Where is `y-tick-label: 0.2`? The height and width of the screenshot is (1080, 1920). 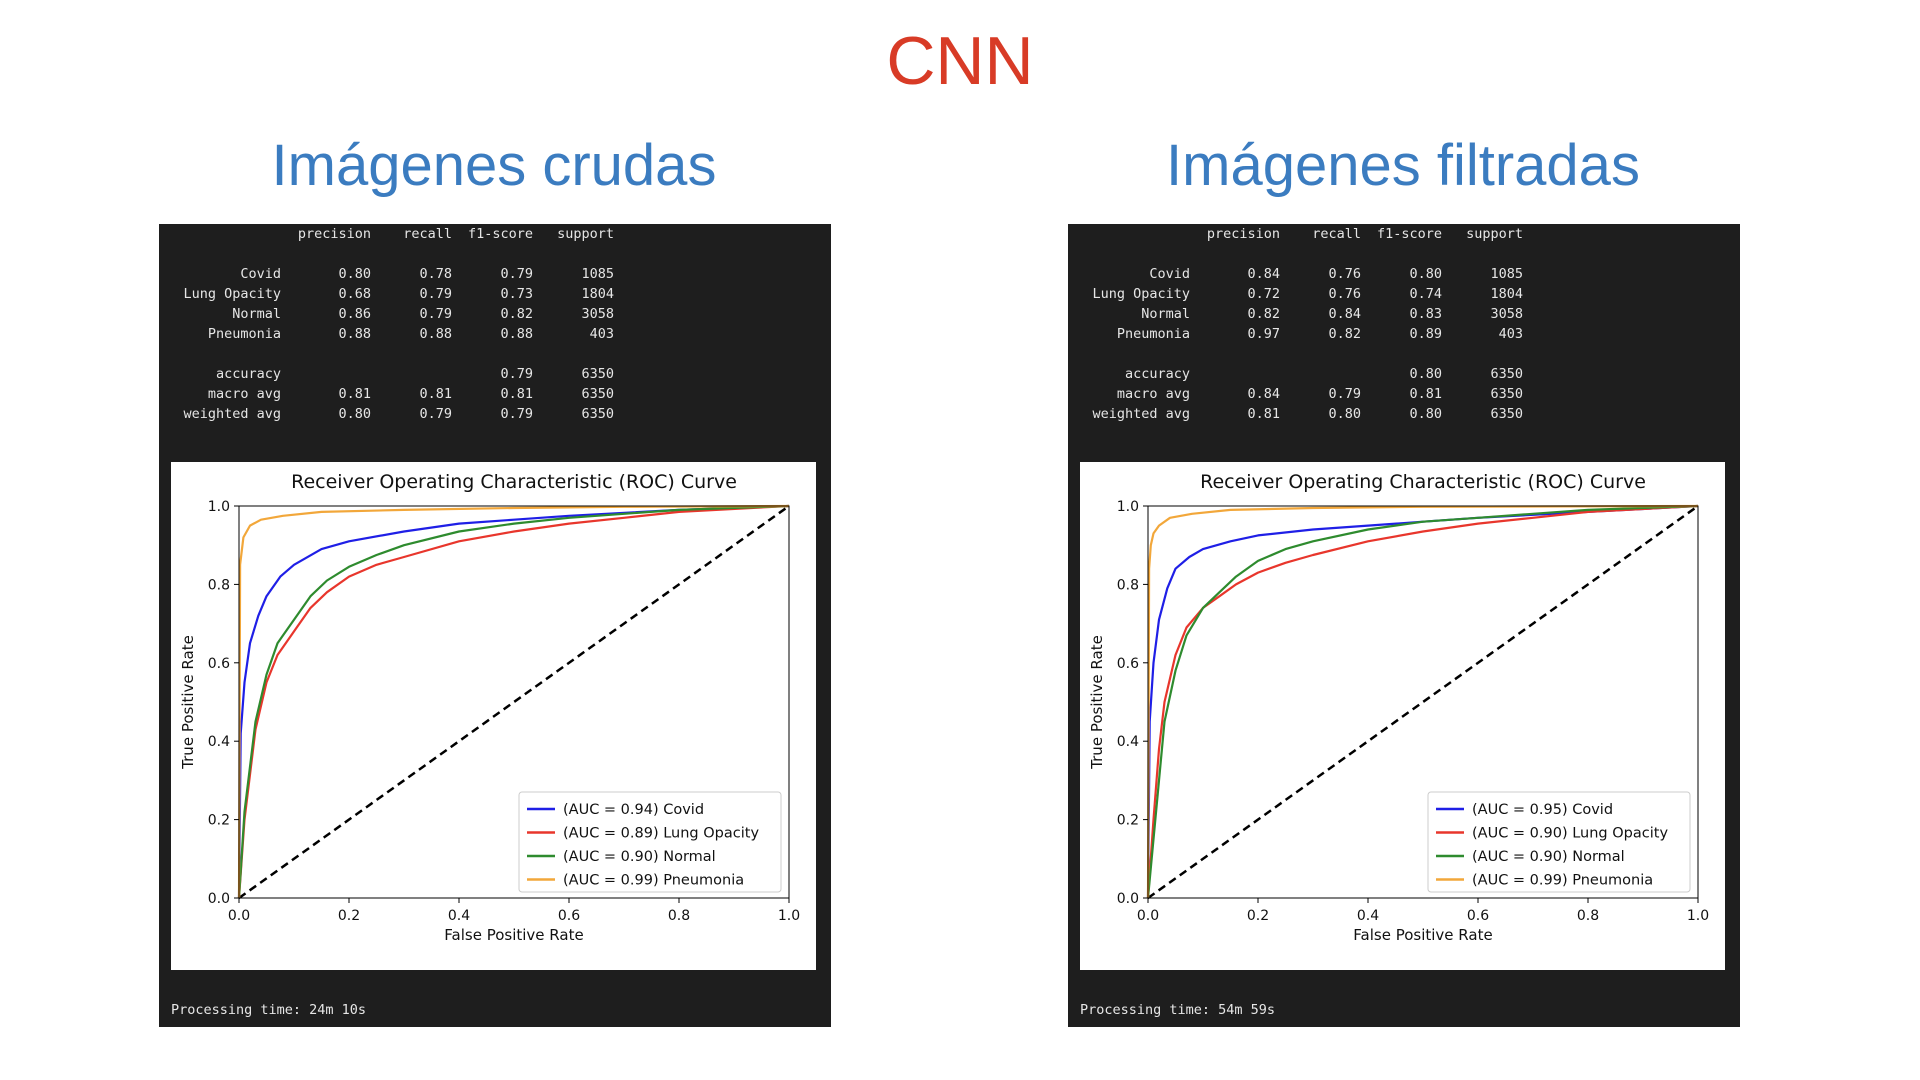 y-tick-label: 0.2 is located at coordinates (1128, 821).